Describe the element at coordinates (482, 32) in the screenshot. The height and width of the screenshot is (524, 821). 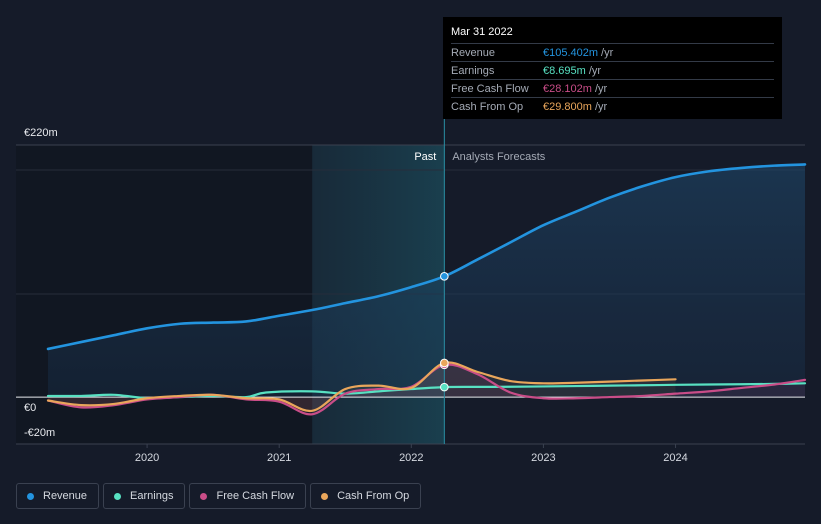
I see `tooltip-date: Mar 31 2022` at that location.